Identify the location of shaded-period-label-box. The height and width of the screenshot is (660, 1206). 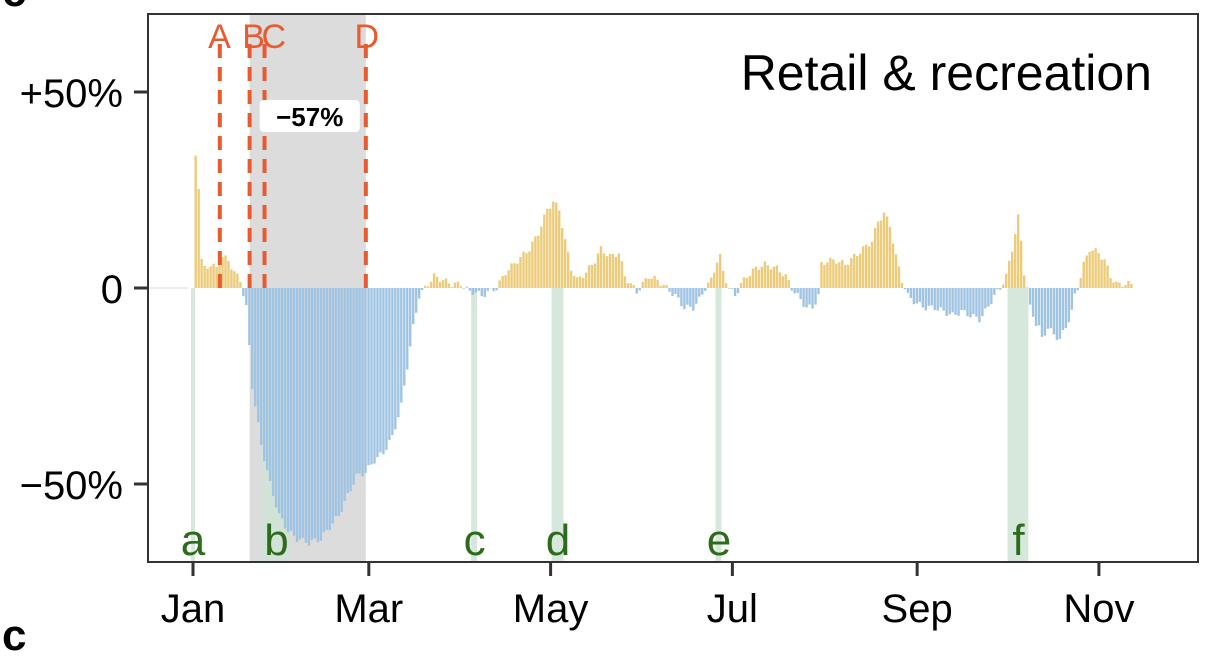
(309, 116).